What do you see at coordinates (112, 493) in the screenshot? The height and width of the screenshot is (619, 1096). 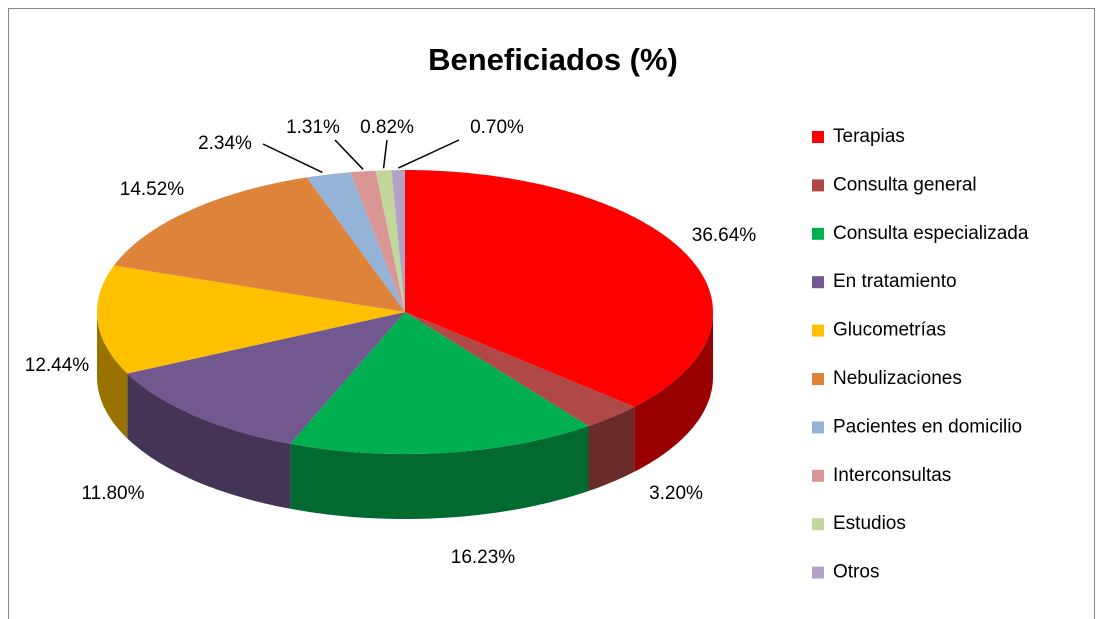 I see `data-label: 11.80%` at bounding box center [112, 493].